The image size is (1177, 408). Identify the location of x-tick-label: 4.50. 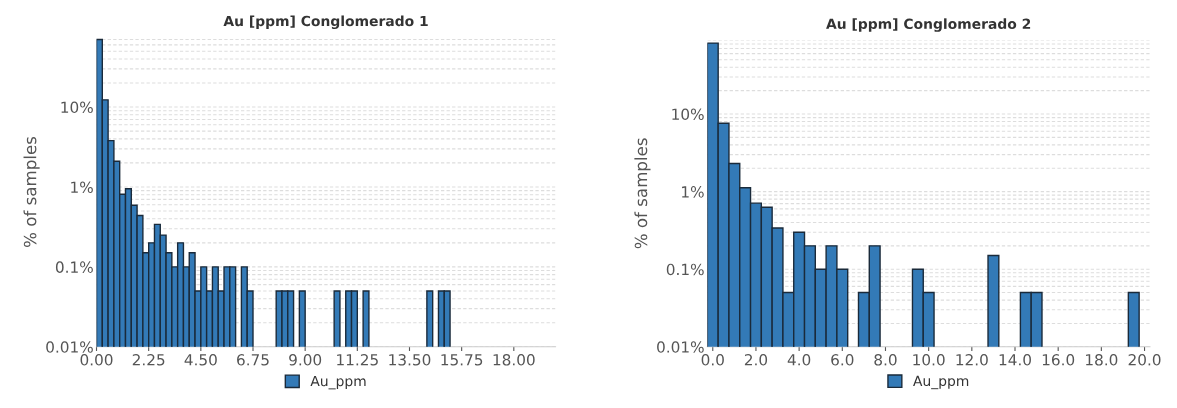
(200, 360).